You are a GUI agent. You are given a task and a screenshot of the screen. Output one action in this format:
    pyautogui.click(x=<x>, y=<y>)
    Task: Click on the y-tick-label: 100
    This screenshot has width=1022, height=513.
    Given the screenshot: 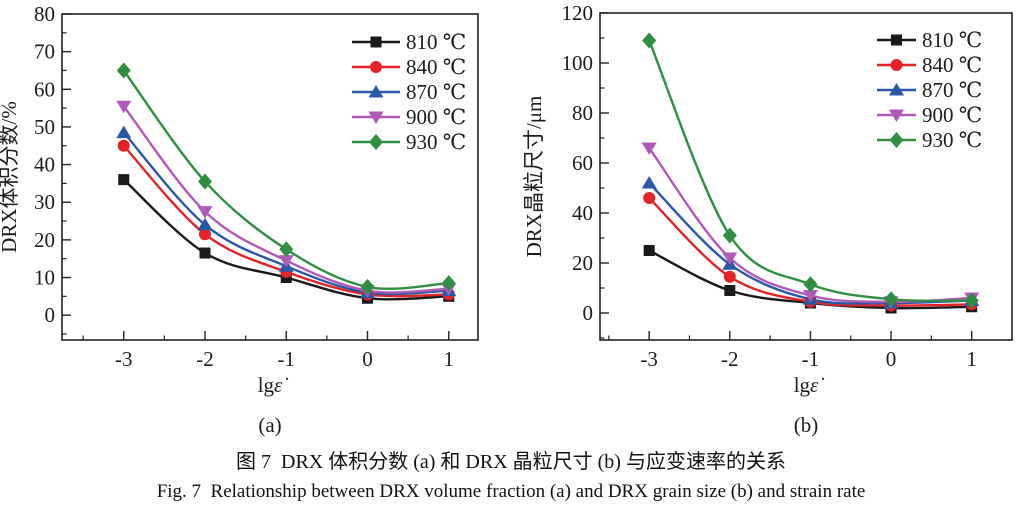 What is the action you would take?
    pyautogui.click(x=578, y=63)
    